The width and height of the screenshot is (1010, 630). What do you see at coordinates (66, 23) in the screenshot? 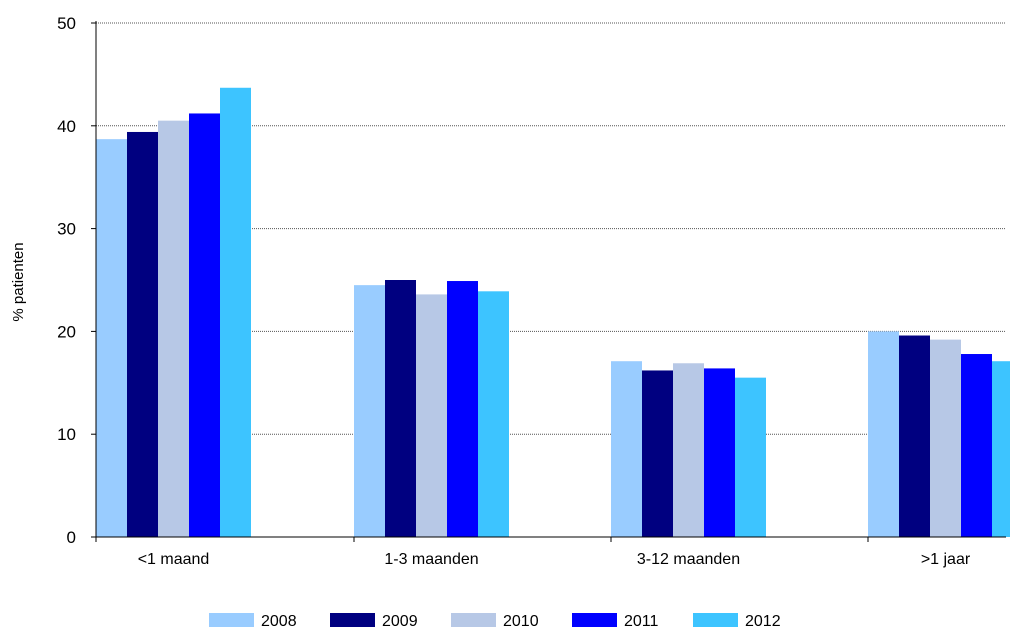
I see `y-tick-label: 50` at bounding box center [66, 23].